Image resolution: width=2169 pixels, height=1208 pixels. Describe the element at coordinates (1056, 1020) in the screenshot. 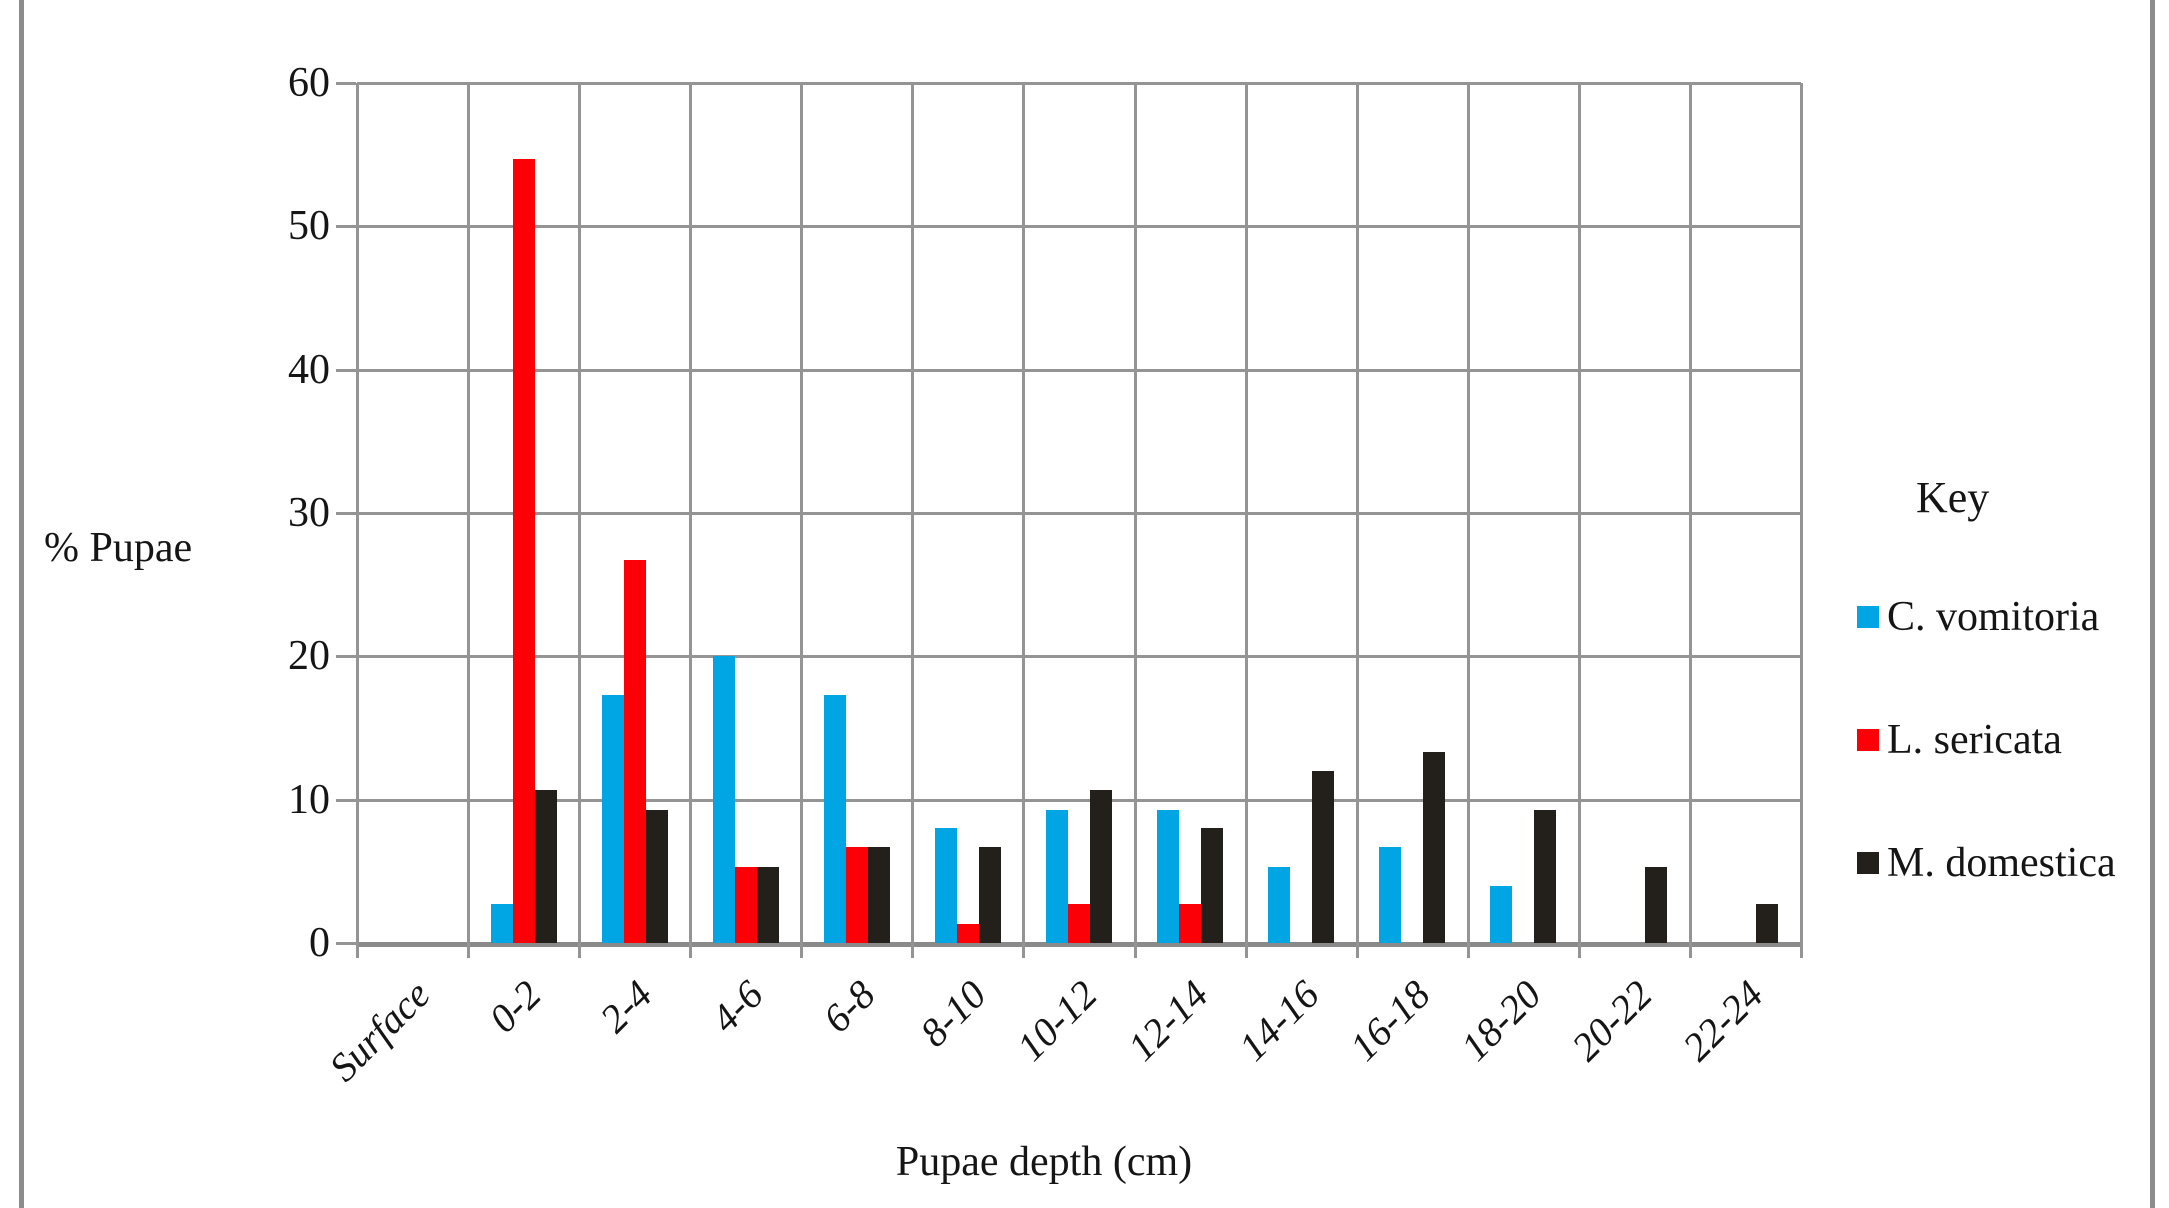

I see `x-tick-label: 10-12` at that location.